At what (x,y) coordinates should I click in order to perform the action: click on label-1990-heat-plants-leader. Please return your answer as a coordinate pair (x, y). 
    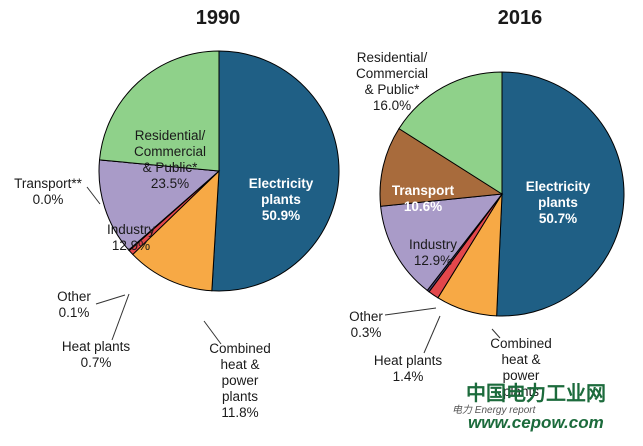
    Looking at the image, I should click on (120, 317).